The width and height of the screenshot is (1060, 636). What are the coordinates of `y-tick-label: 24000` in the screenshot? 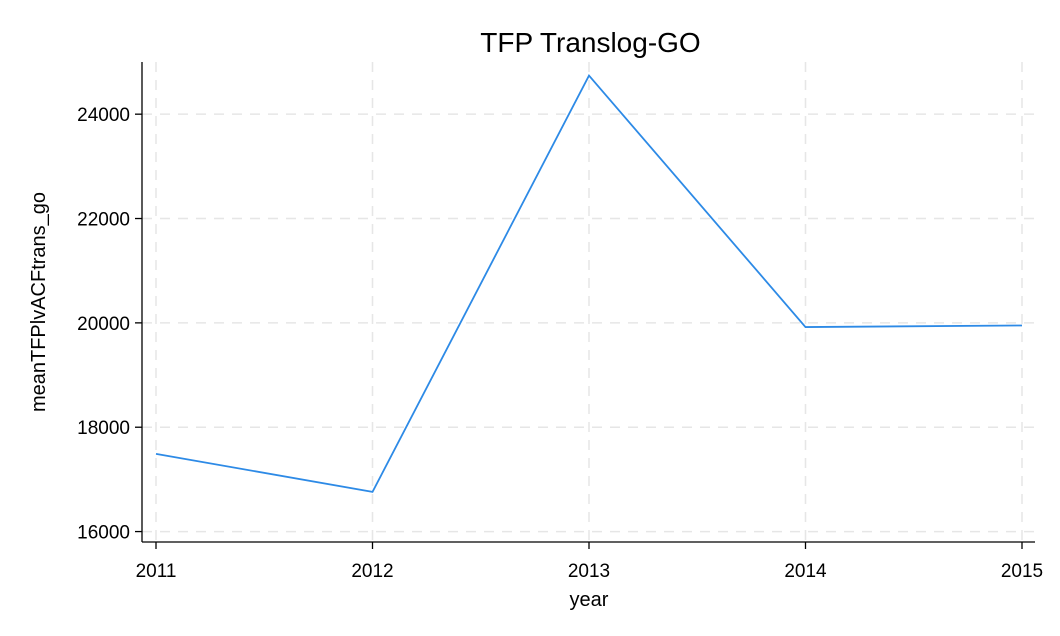 It's located at (103, 115).